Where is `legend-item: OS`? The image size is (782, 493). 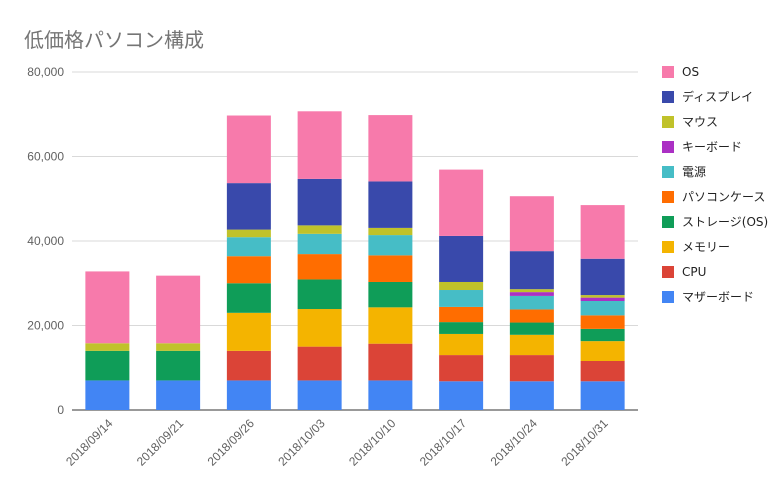 legend-item: OS is located at coordinates (680, 72).